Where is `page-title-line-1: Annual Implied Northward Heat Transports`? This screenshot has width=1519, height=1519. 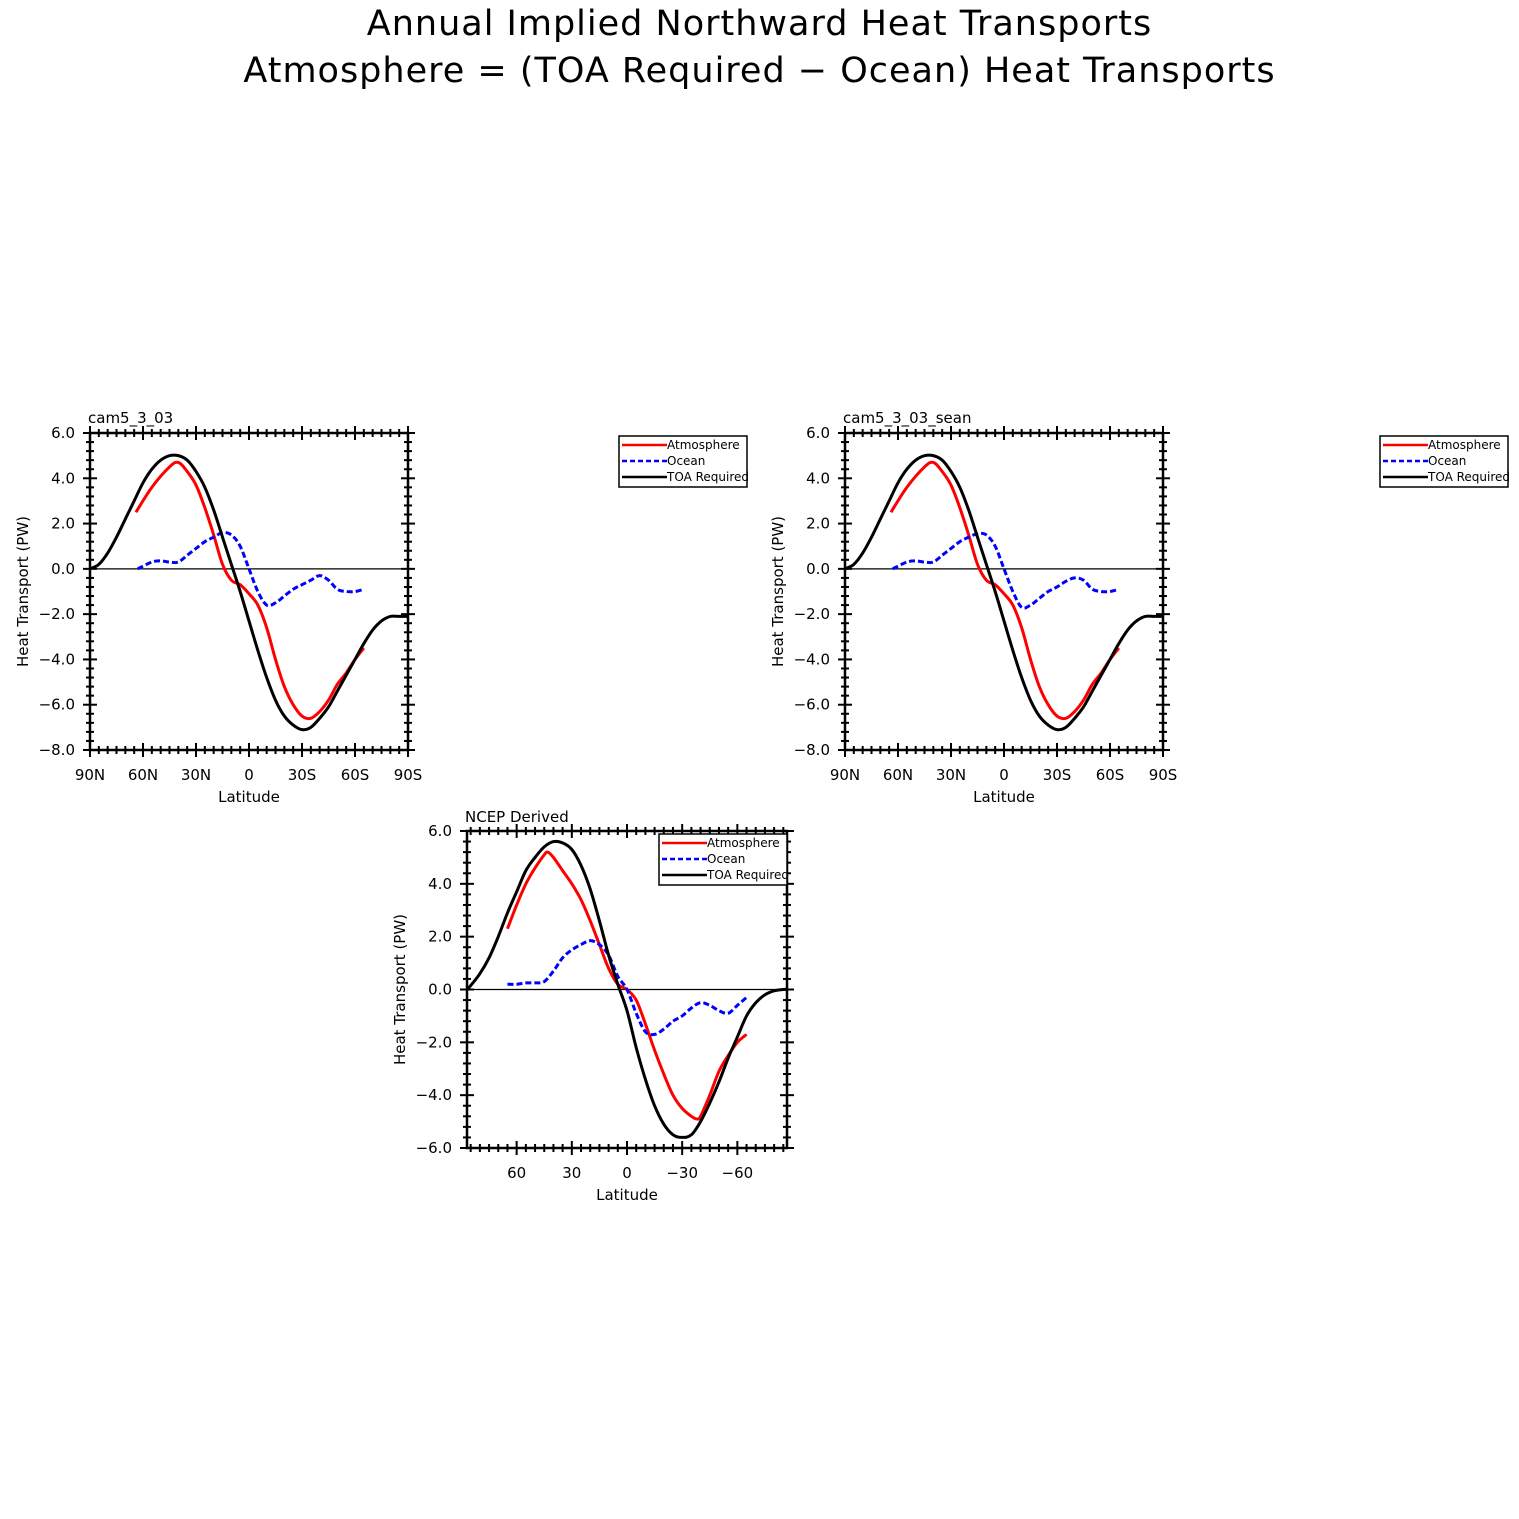 page-title-line-1: Annual Implied Northward Heat Transports is located at coordinates (759, 24).